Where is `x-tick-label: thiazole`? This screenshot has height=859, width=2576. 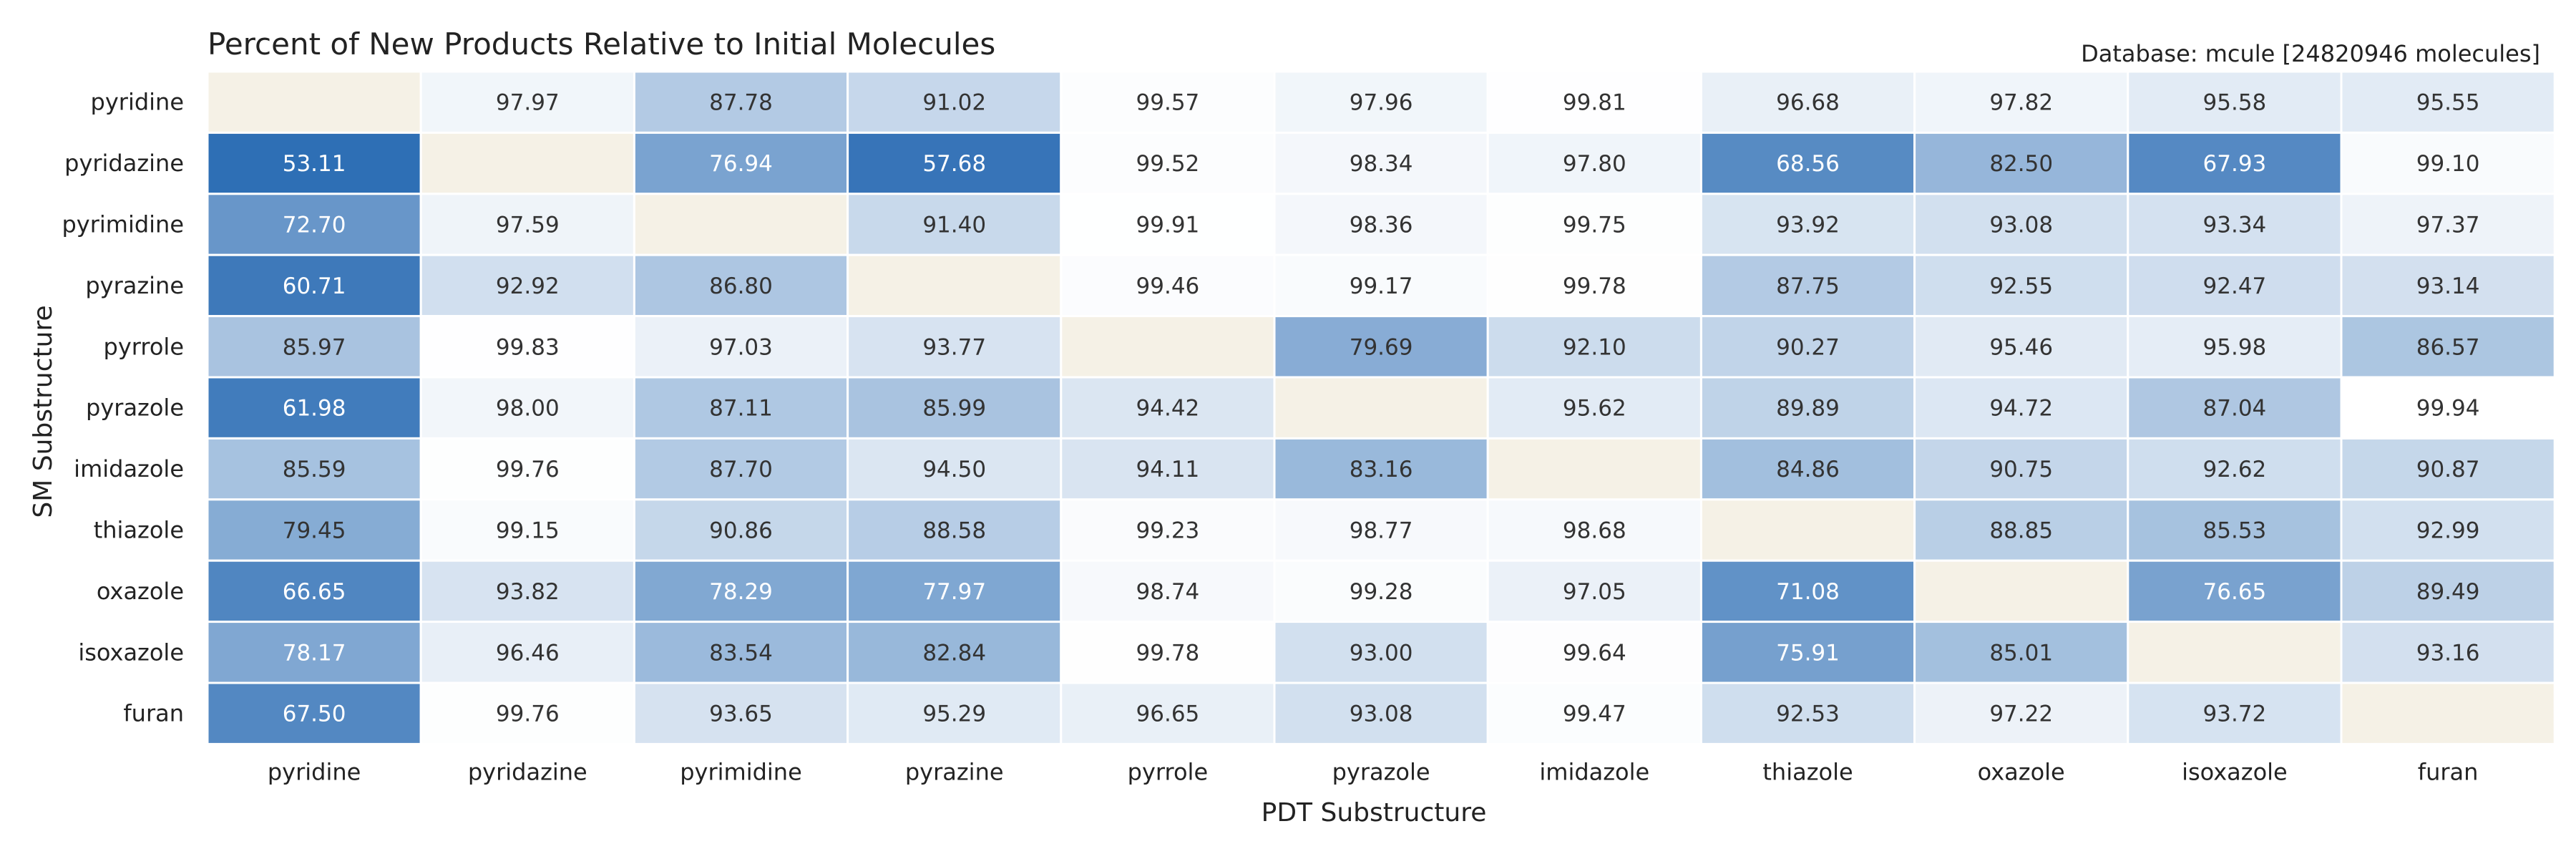
x-tick-label: thiazole is located at coordinates (1807, 771).